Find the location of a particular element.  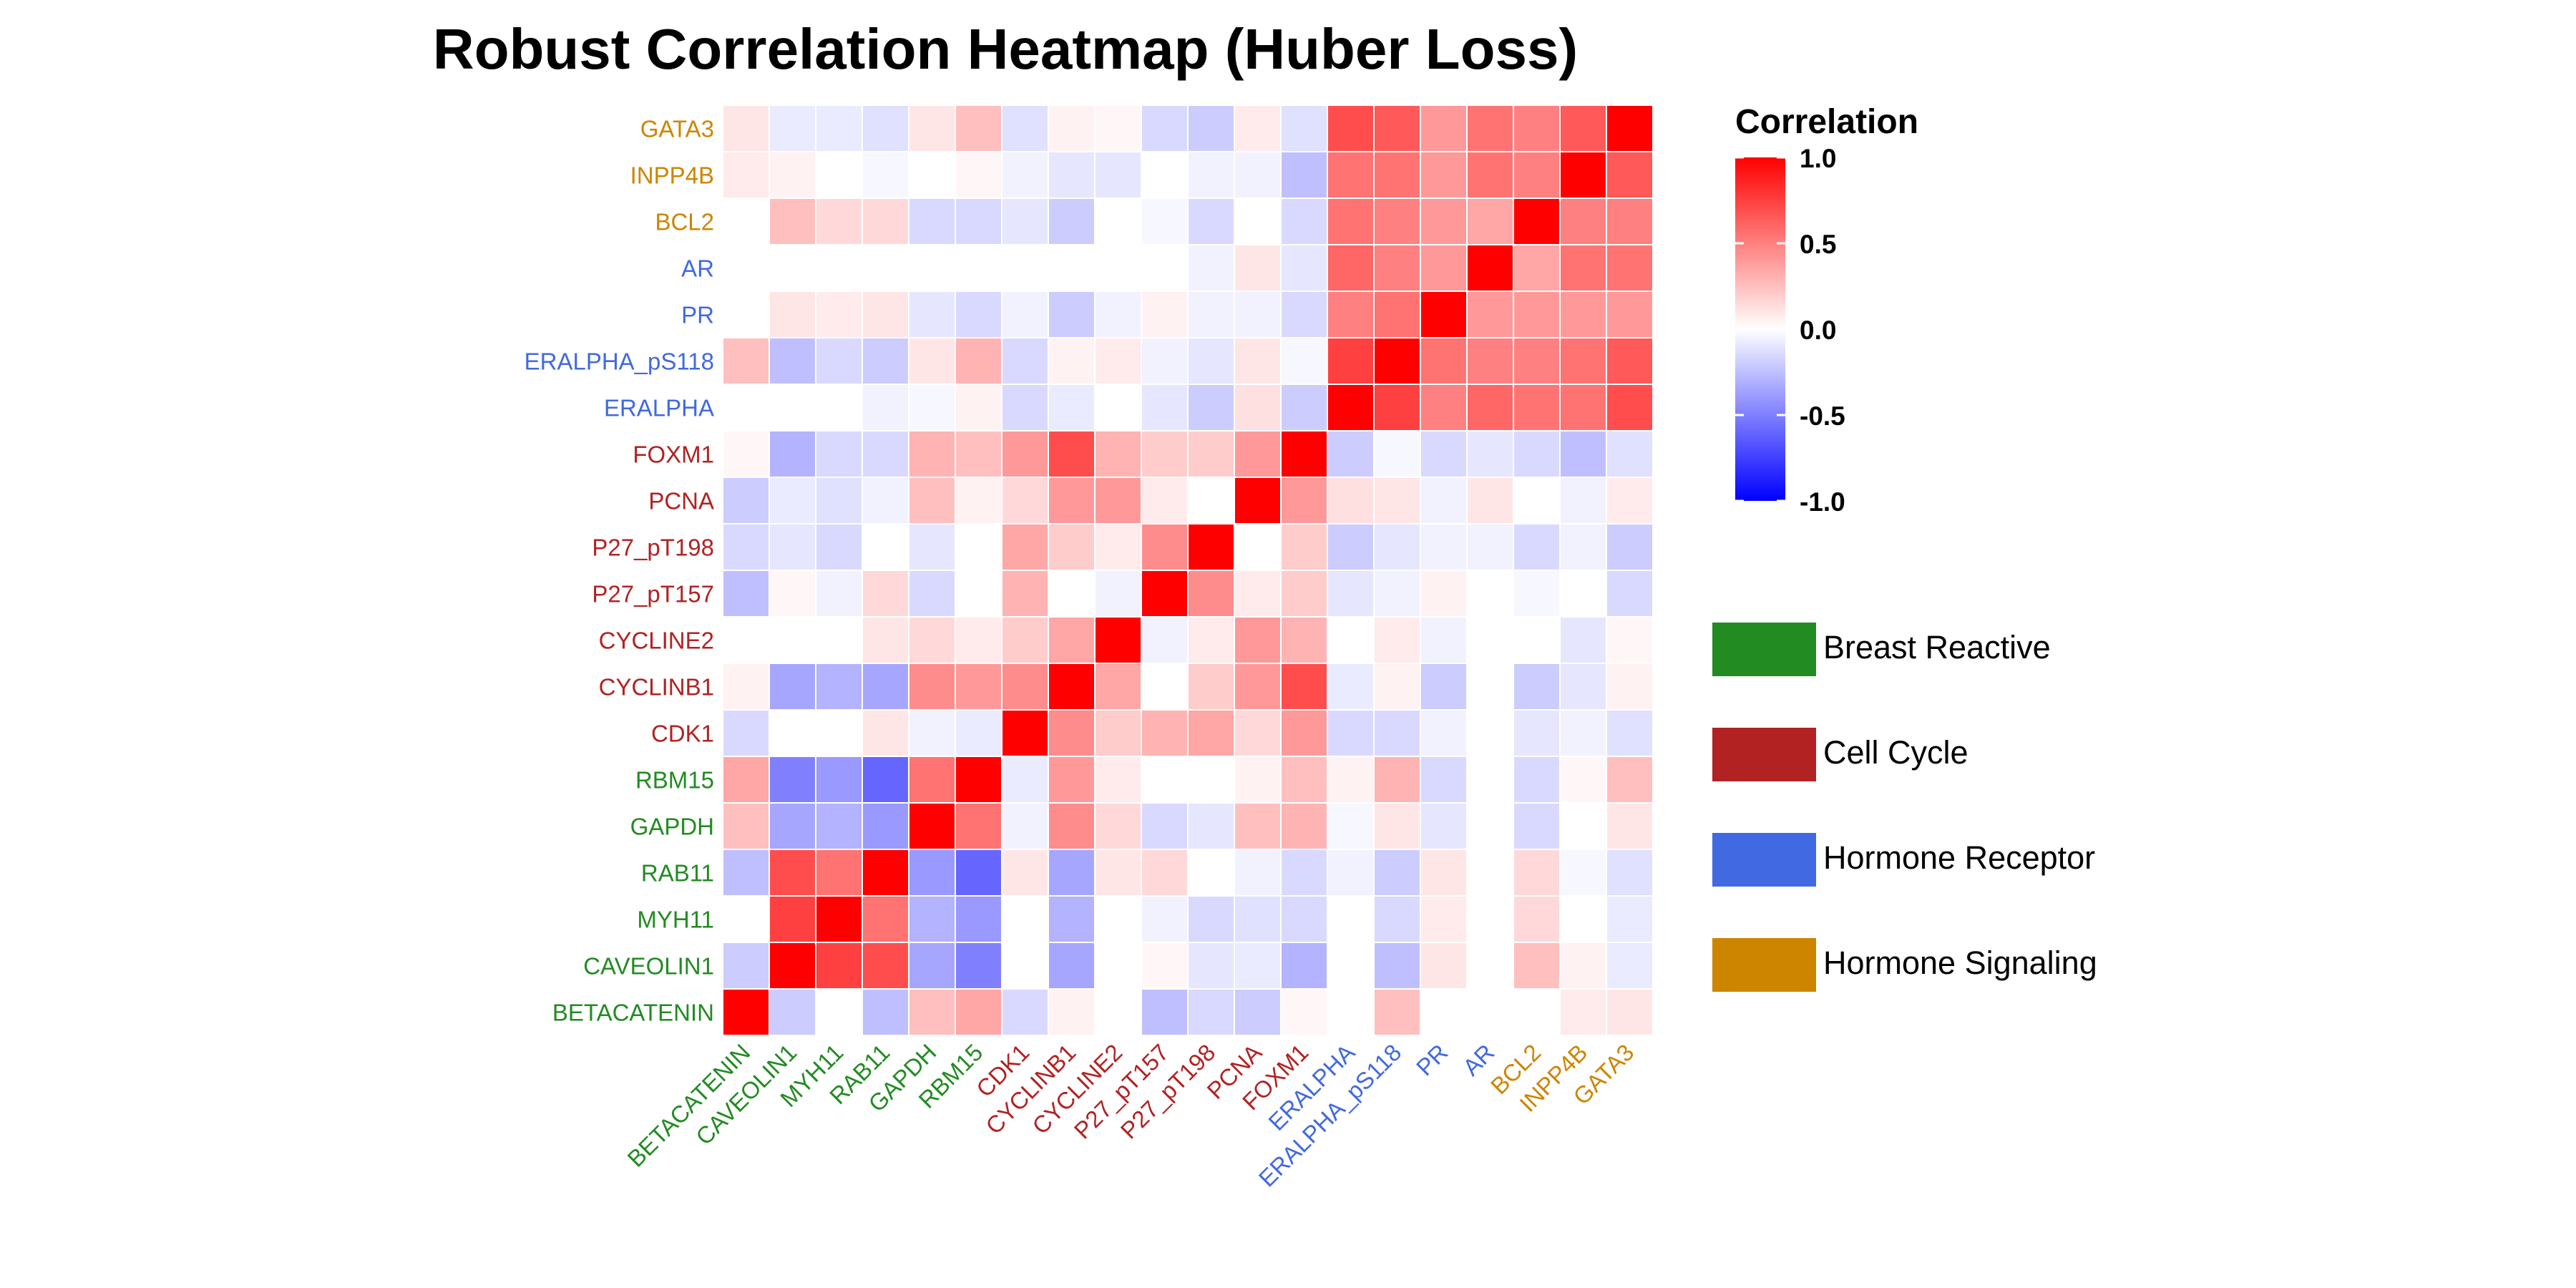

row-label: ERALPHA_pS118 is located at coordinates (619, 361).